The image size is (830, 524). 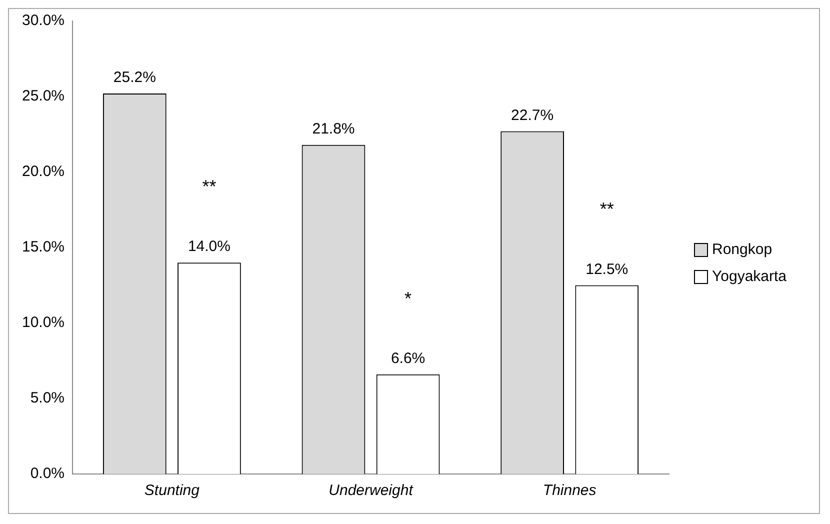 I want to click on data-label: 22.7%, so click(x=532, y=115).